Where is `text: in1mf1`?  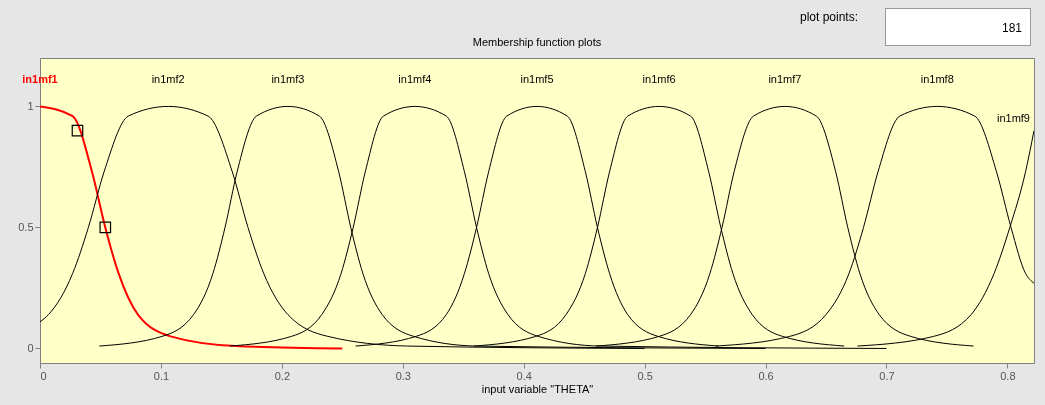
text: in1mf1 is located at coordinates (40, 79).